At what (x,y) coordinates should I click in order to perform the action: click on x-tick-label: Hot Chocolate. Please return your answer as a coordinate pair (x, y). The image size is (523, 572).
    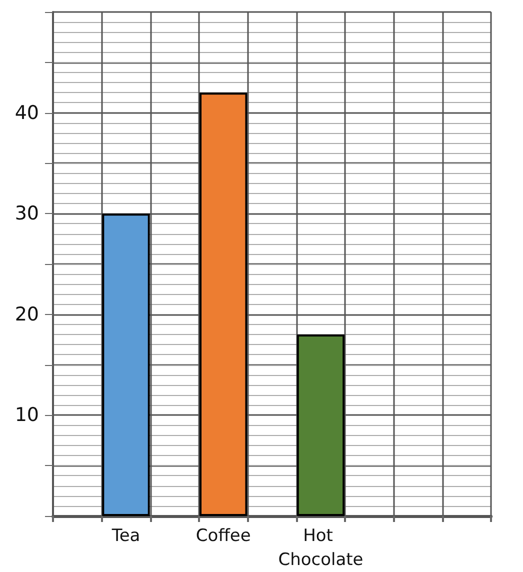
    Looking at the image, I should click on (321, 548).